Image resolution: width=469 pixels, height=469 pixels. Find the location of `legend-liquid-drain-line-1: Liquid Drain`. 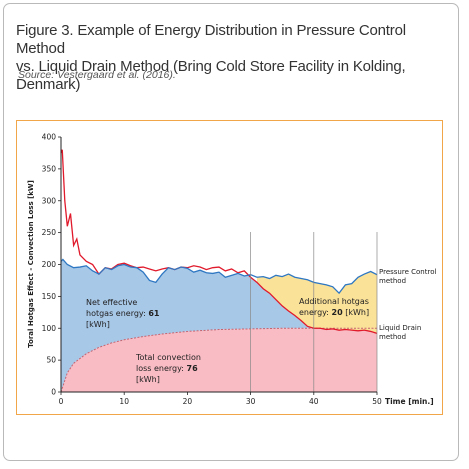

legend-liquid-drain-line-1: Liquid Drain is located at coordinates (400, 328).